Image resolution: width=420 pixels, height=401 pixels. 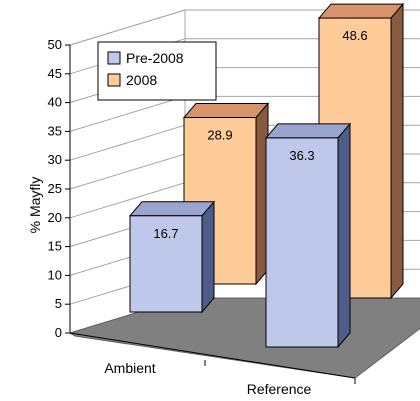 What do you see at coordinates (55, 274) in the screenshot?
I see `y-tick-label: 10` at bounding box center [55, 274].